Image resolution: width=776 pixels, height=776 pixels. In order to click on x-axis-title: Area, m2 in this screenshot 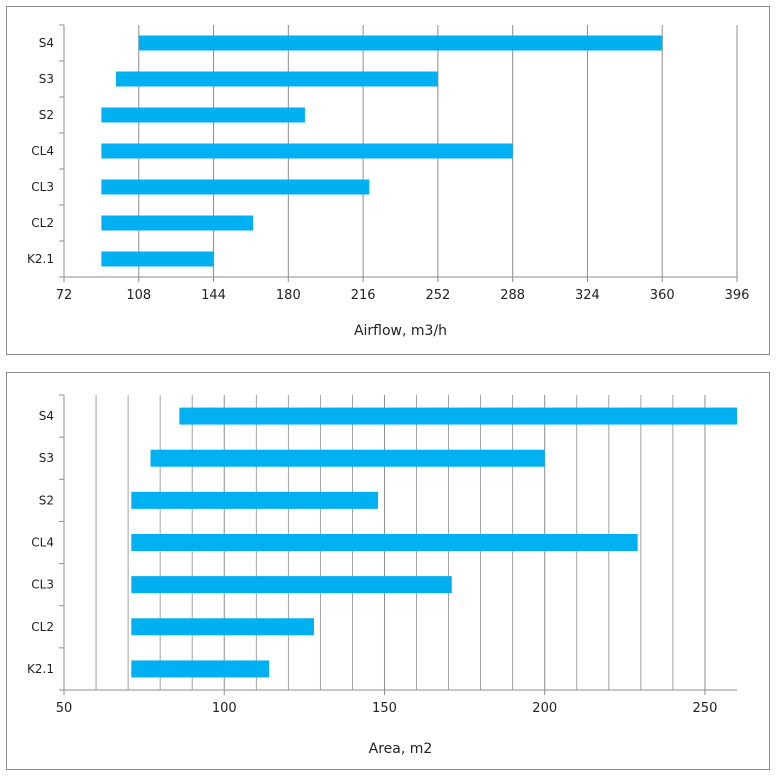, I will do `click(401, 749)`.